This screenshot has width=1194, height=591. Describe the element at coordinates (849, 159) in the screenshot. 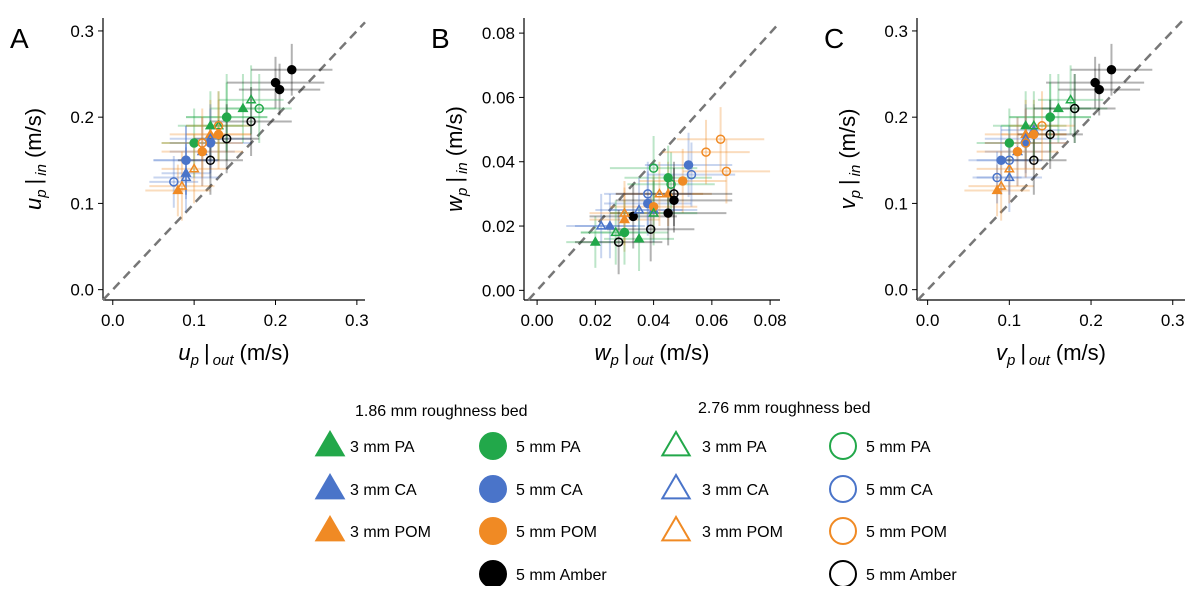

I see `y-axis-title: vp | in (m/s)` at that location.